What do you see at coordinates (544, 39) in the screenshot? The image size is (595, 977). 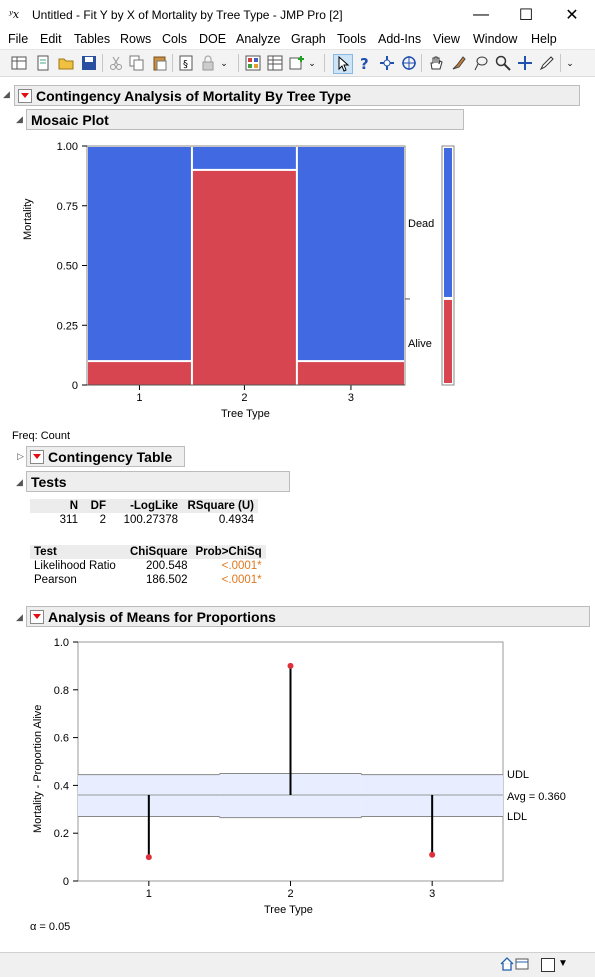 I see `menu-help: Help` at bounding box center [544, 39].